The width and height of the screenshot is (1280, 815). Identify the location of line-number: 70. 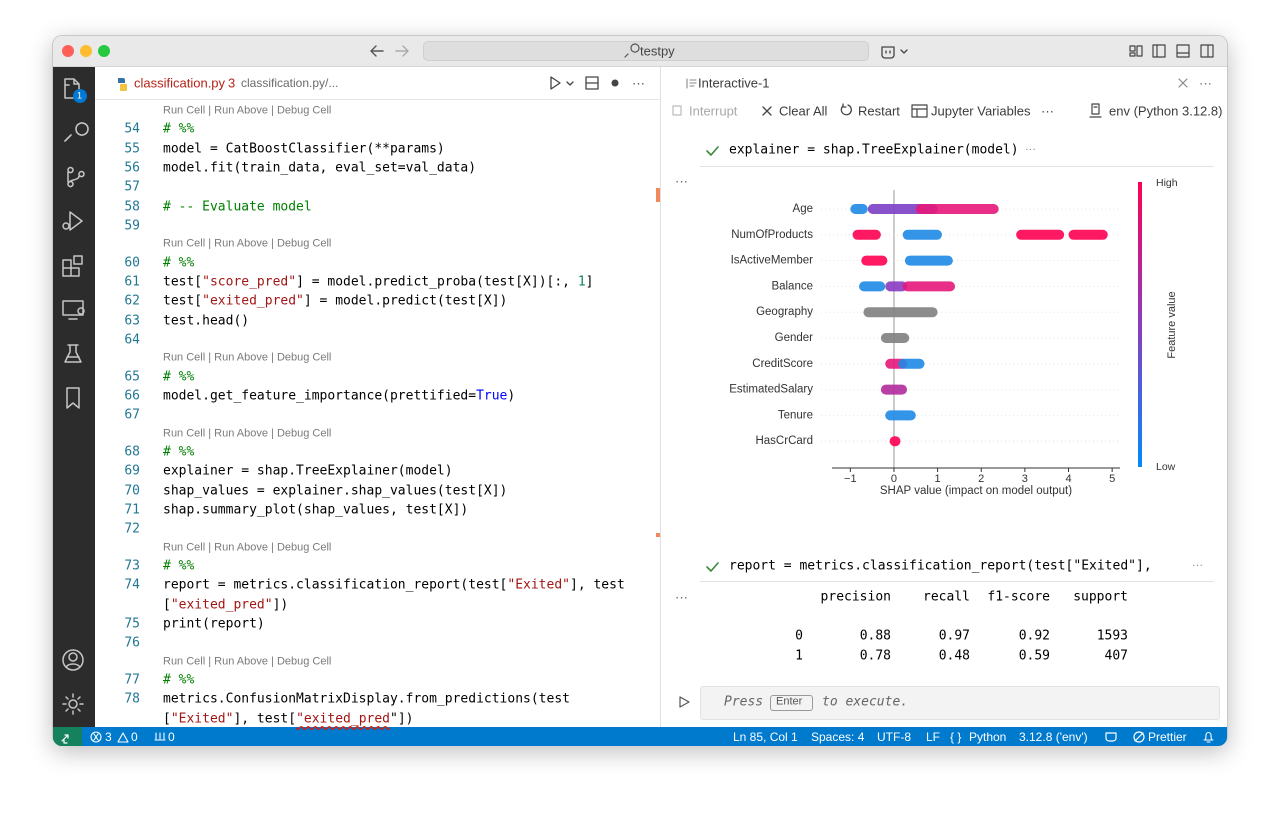
(132, 491).